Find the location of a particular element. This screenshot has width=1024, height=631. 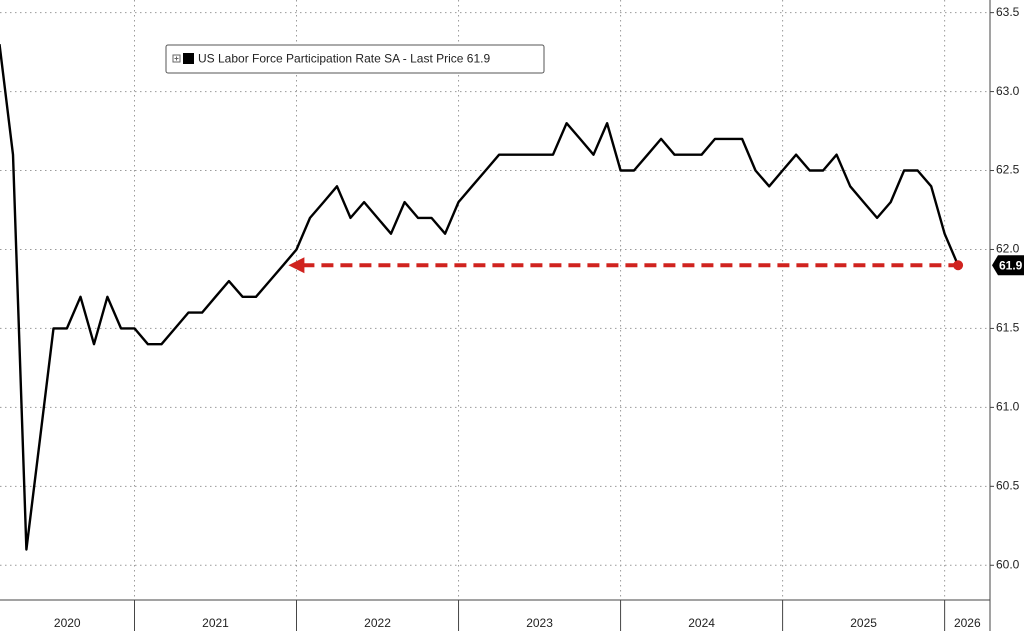

y-tick-label: 60.0 is located at coordinates (1008, 564).